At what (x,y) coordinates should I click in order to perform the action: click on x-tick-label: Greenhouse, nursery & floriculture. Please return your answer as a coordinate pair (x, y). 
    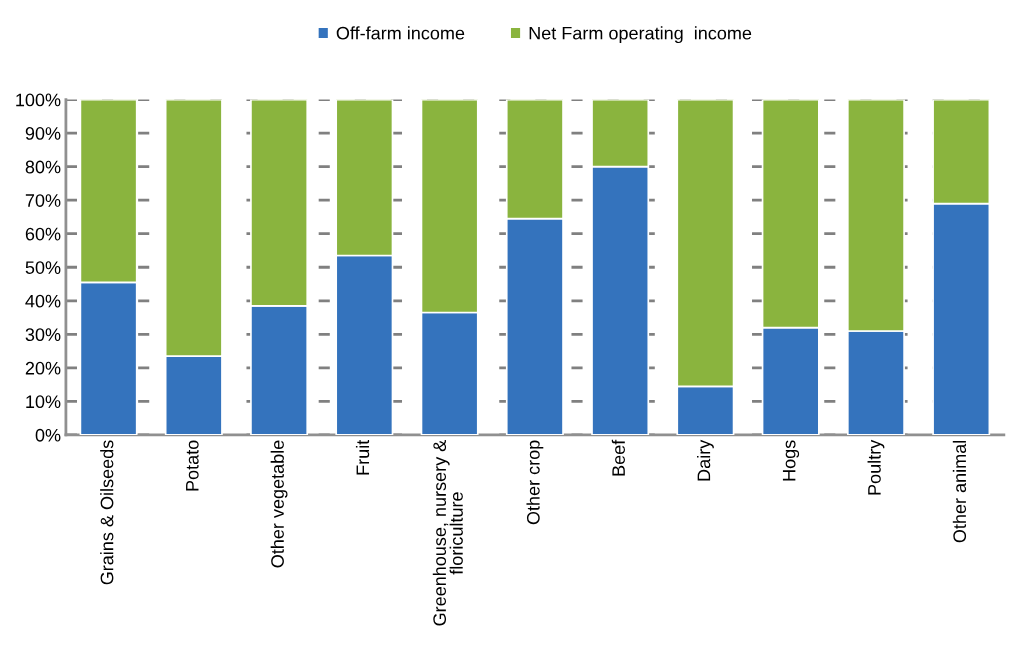
    Looking at the image, I should click on (447, 533).